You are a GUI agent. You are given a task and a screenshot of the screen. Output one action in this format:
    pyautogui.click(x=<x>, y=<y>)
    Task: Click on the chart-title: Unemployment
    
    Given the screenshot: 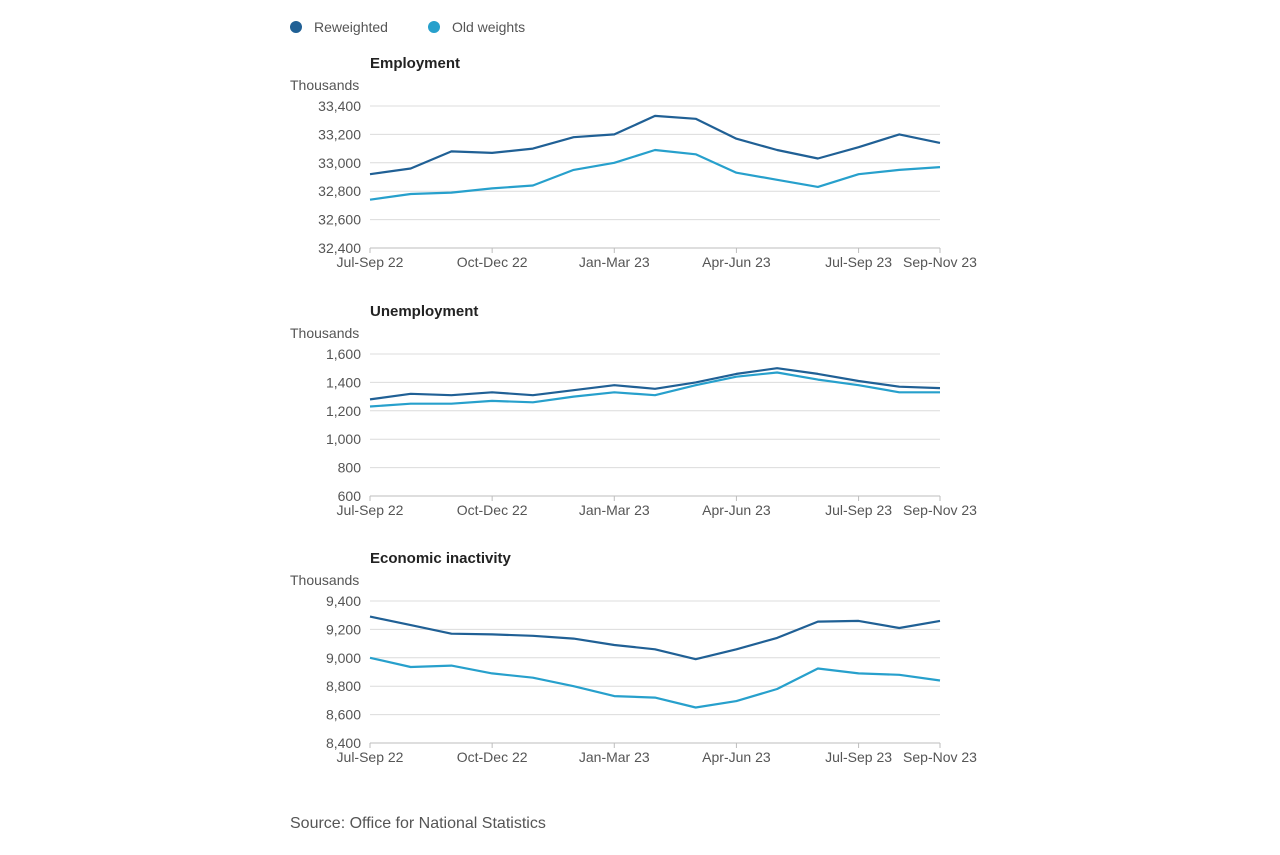 What is the action you would take?
    pyautogui.click(x=424, y=311)
    